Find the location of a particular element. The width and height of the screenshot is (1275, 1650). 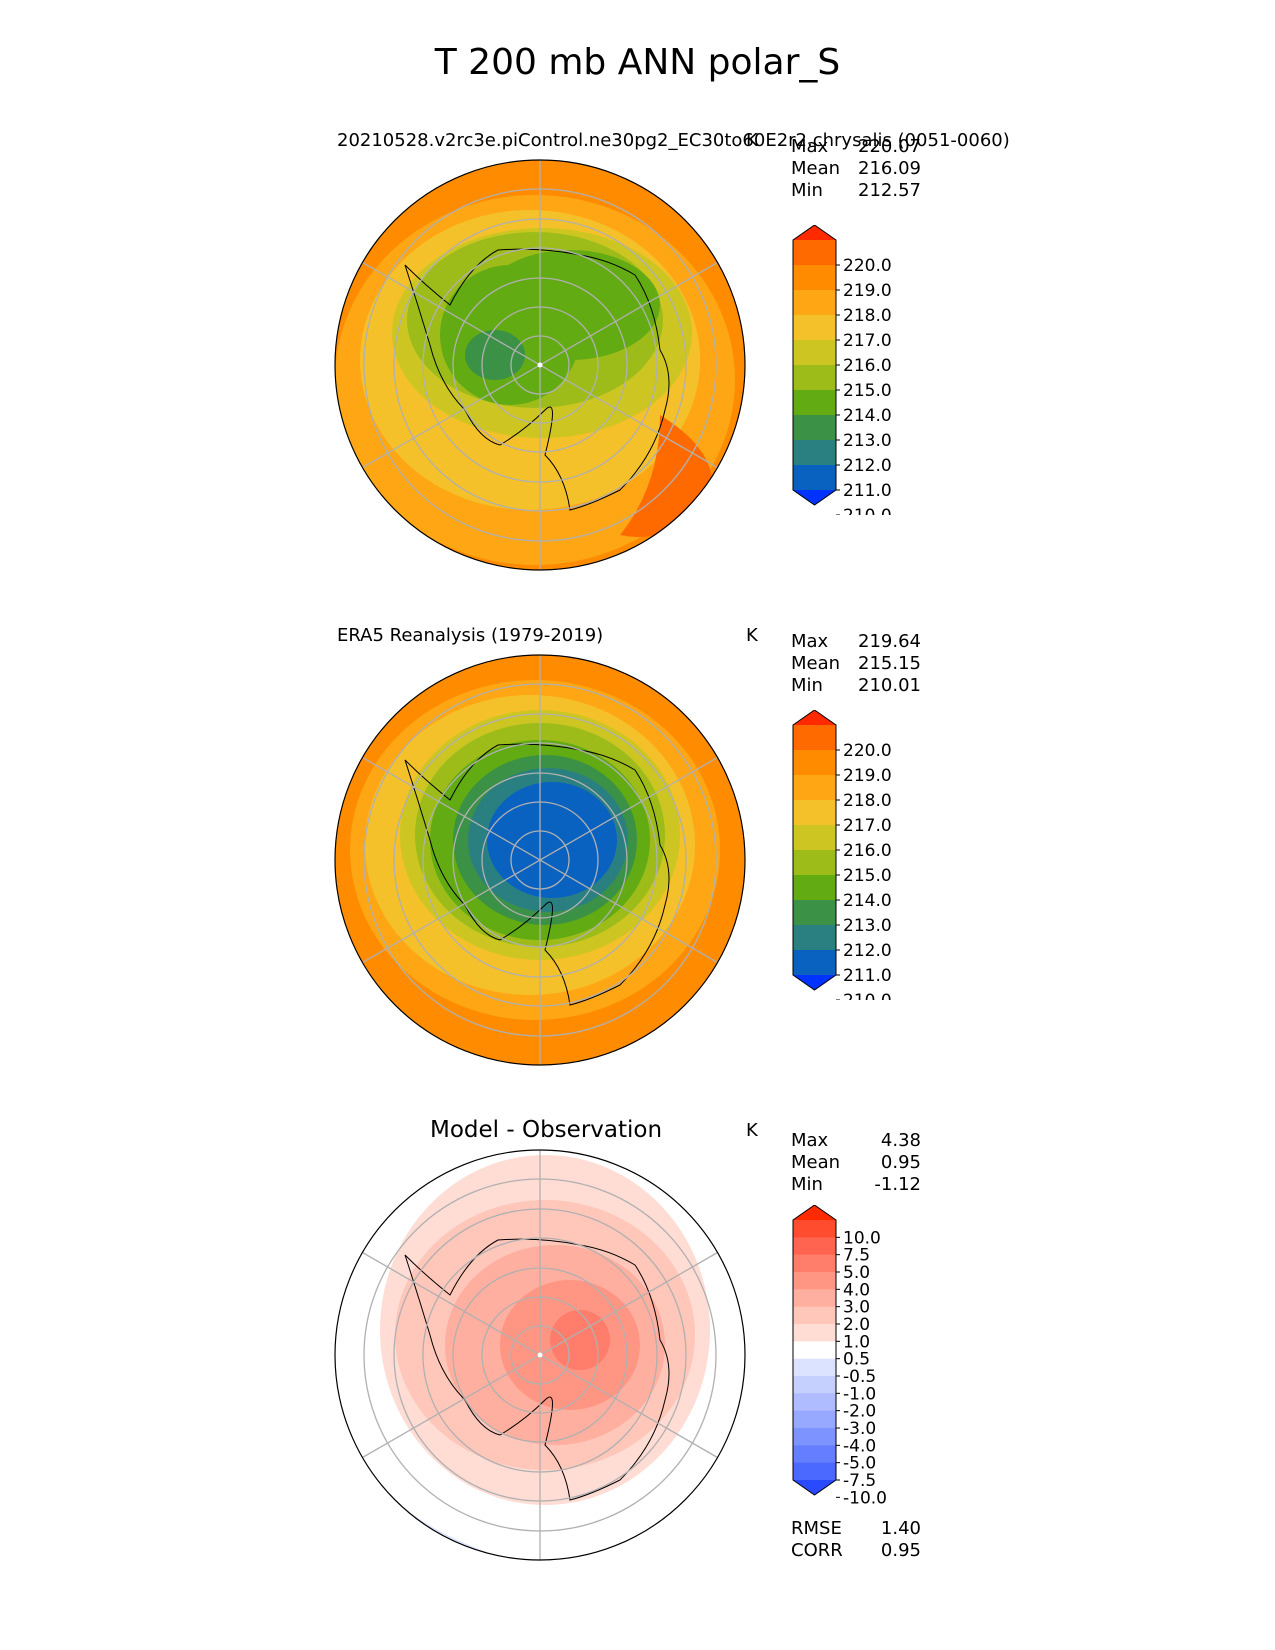

obs-panel-title: ERA5 Reanalysis (1979-2019) is located at coordinates (470, 635).